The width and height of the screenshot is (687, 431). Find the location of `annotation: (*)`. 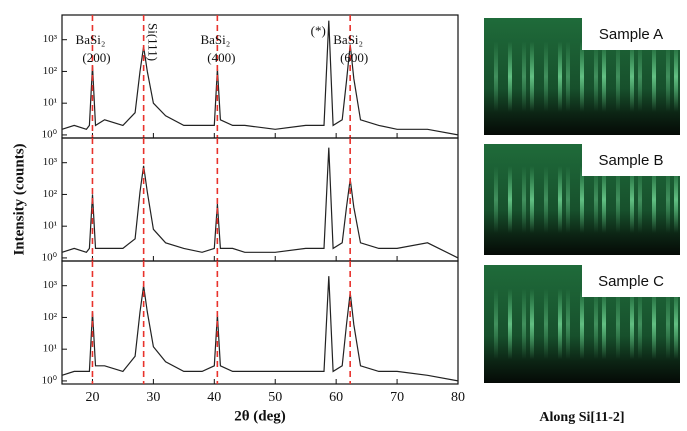

annotation: (*) is located at coordinates (318, 30).